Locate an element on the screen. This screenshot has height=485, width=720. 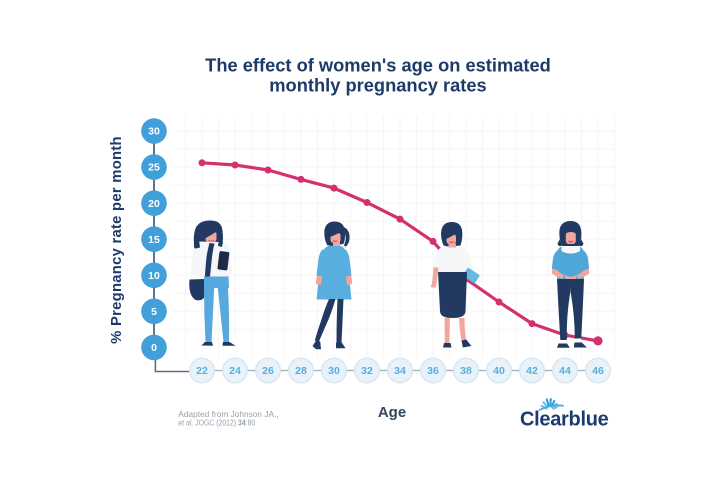
svg-text: 24 is located at coordinates (235, 371).